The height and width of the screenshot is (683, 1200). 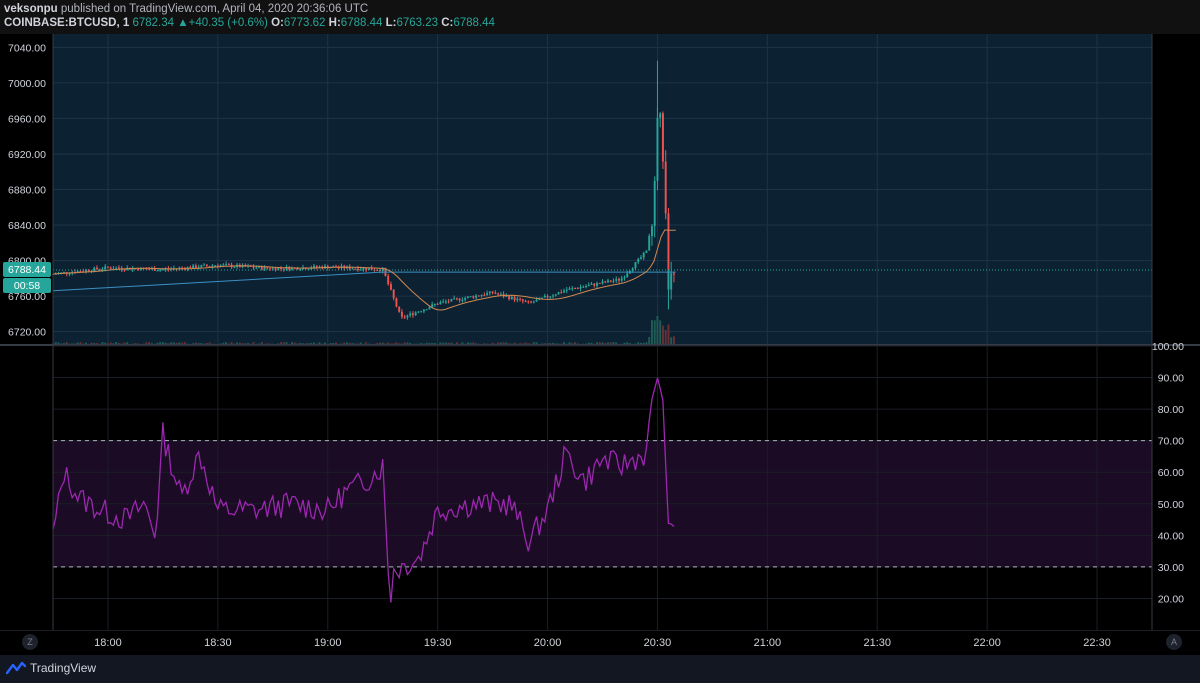 What do you see at coordinates (1174, 642) in the screenshot?
I see `auto-scale-button: A` at bounding box center [1174, 642].